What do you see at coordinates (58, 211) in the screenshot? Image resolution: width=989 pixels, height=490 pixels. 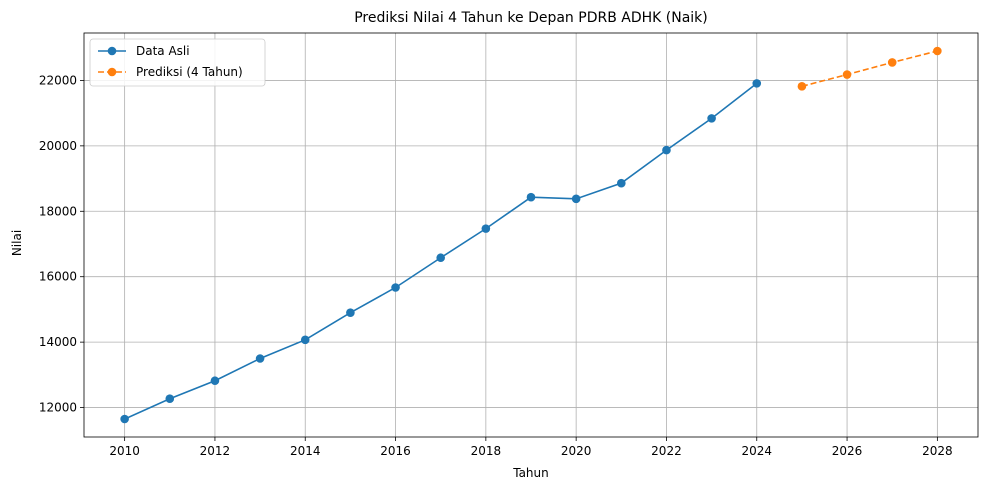 I see `y-tick-label: 18000` at bounding box center [58, 211].